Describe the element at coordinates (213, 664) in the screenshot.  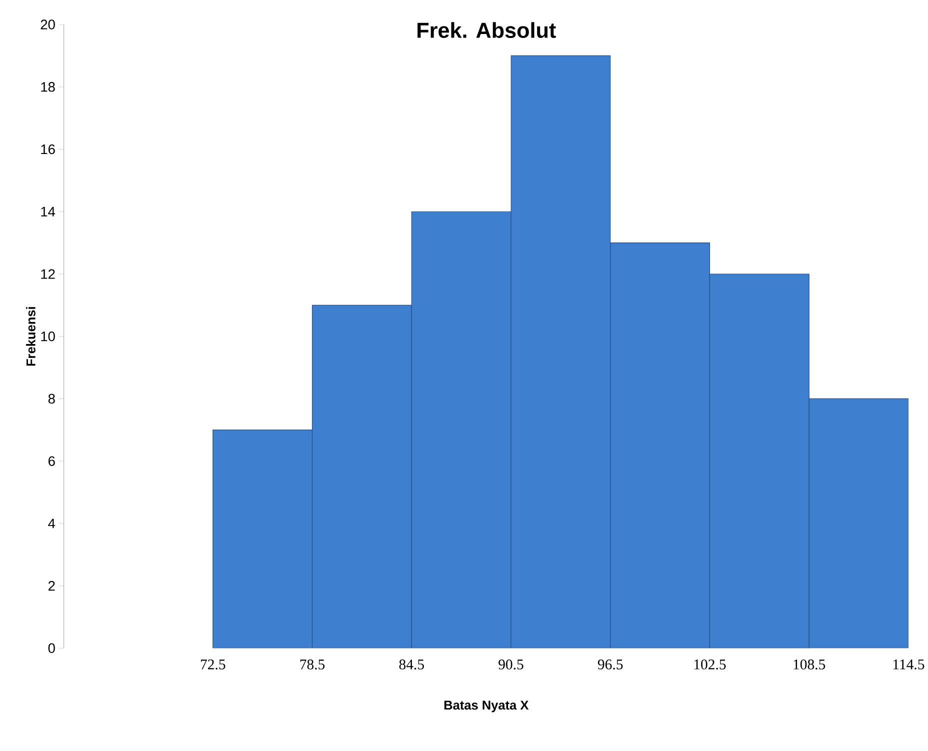
I see `x-tick-label: 72.5` at that location.